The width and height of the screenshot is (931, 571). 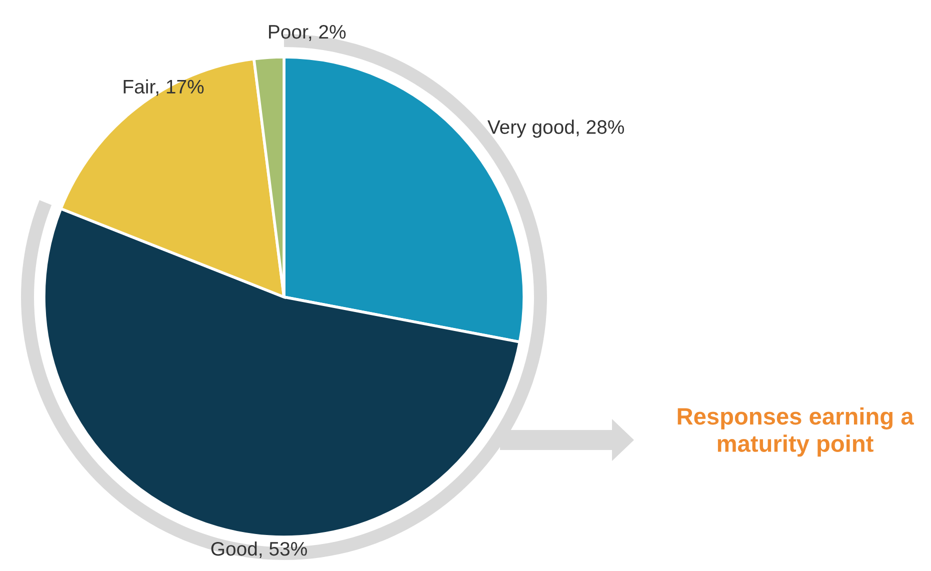 What do you see at coordinates (164, 87) in the screenshot?
I see `slice-label: Fair, 17%` at bounding box center [164, 87].